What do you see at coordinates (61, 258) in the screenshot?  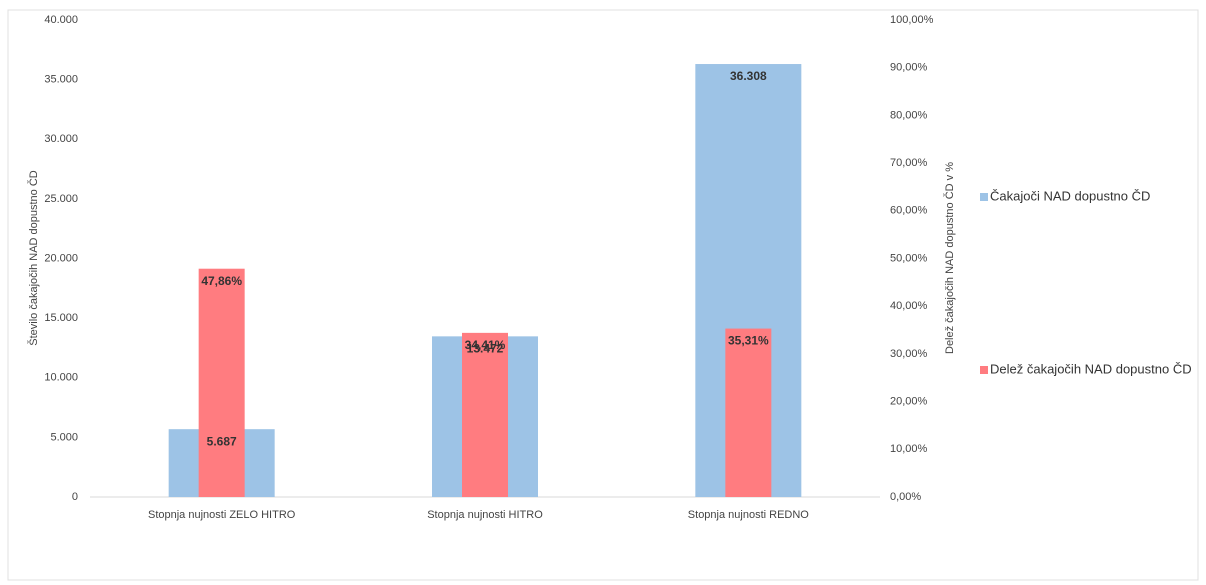 I see `y-tick-label: 20.000` at bounding box center [61, 258].